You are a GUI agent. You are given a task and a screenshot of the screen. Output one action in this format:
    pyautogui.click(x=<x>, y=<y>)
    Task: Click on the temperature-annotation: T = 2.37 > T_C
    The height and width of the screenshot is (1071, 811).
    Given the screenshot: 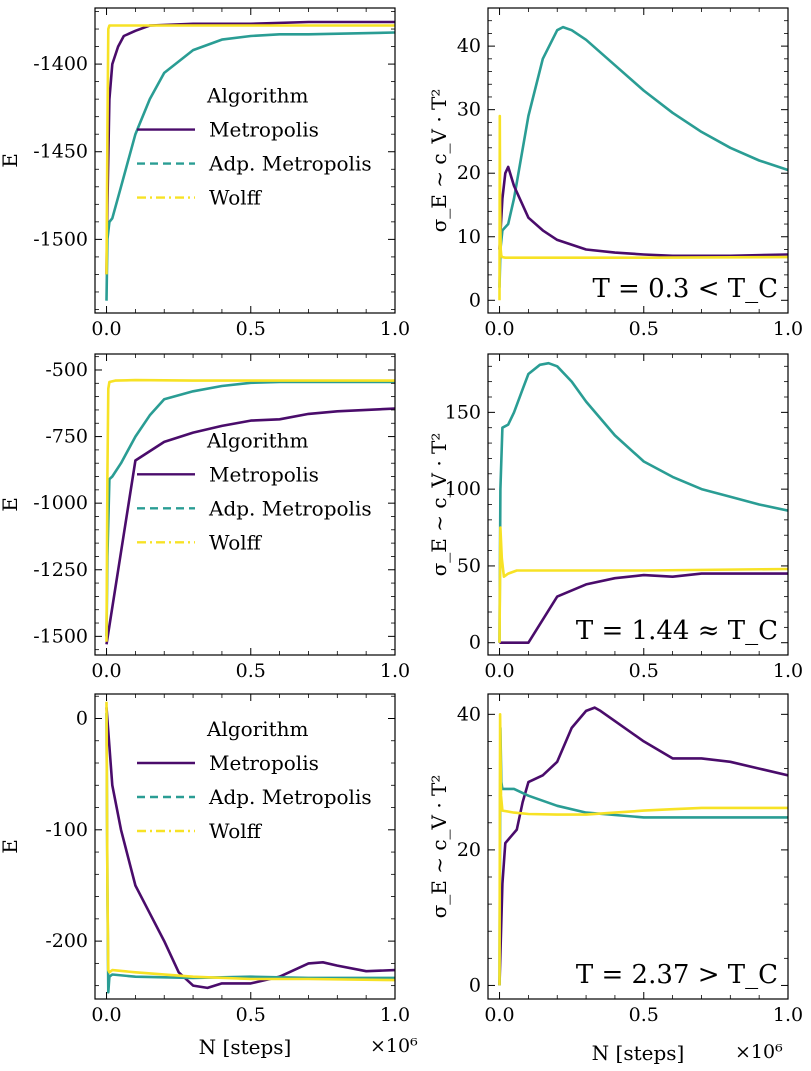 What is the action you would take?
    pyautogui.click(x=677, y=975)
    